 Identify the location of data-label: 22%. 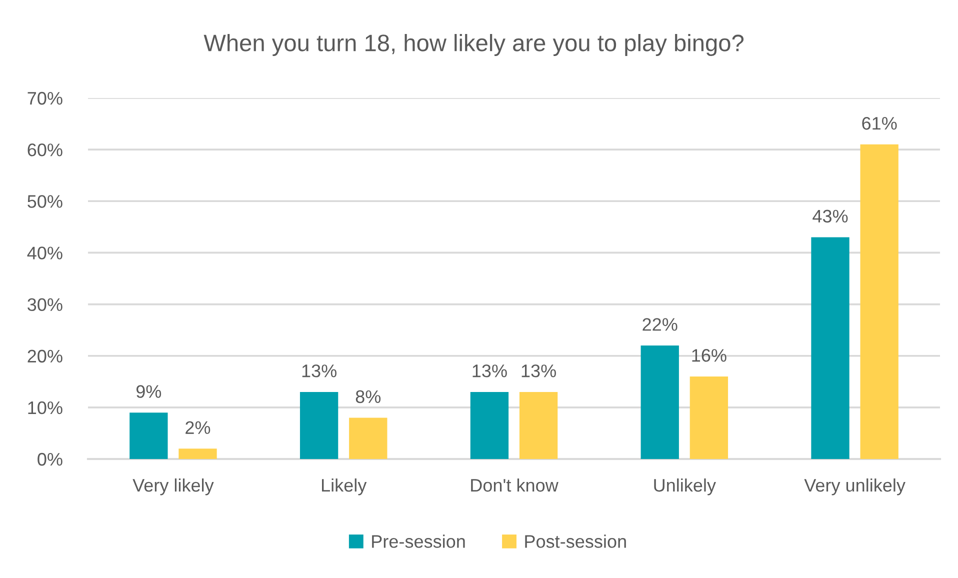
(660, 324).